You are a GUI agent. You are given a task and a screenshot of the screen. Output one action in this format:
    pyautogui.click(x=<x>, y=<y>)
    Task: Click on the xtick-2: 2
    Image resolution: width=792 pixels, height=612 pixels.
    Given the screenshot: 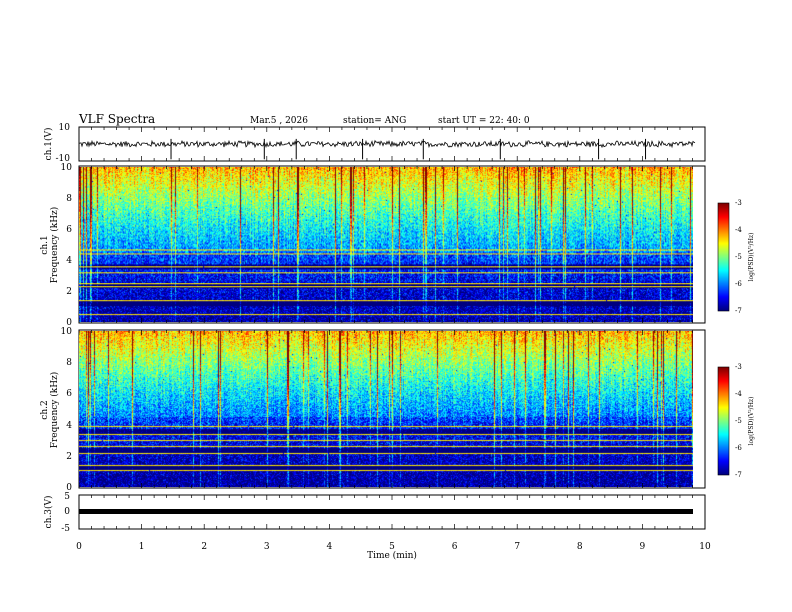 What is the action you would take?
    pyautogui.click(x=204, y=547)
    